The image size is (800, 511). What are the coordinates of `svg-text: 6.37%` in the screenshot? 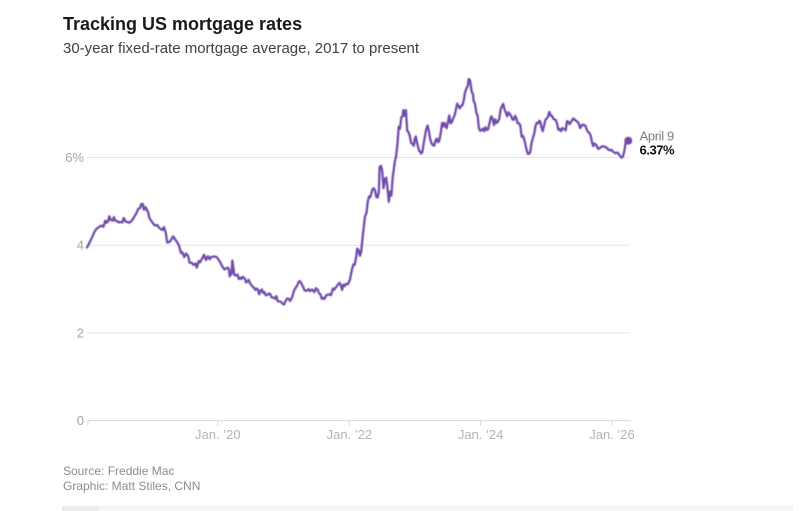 It's located at (658, 150).